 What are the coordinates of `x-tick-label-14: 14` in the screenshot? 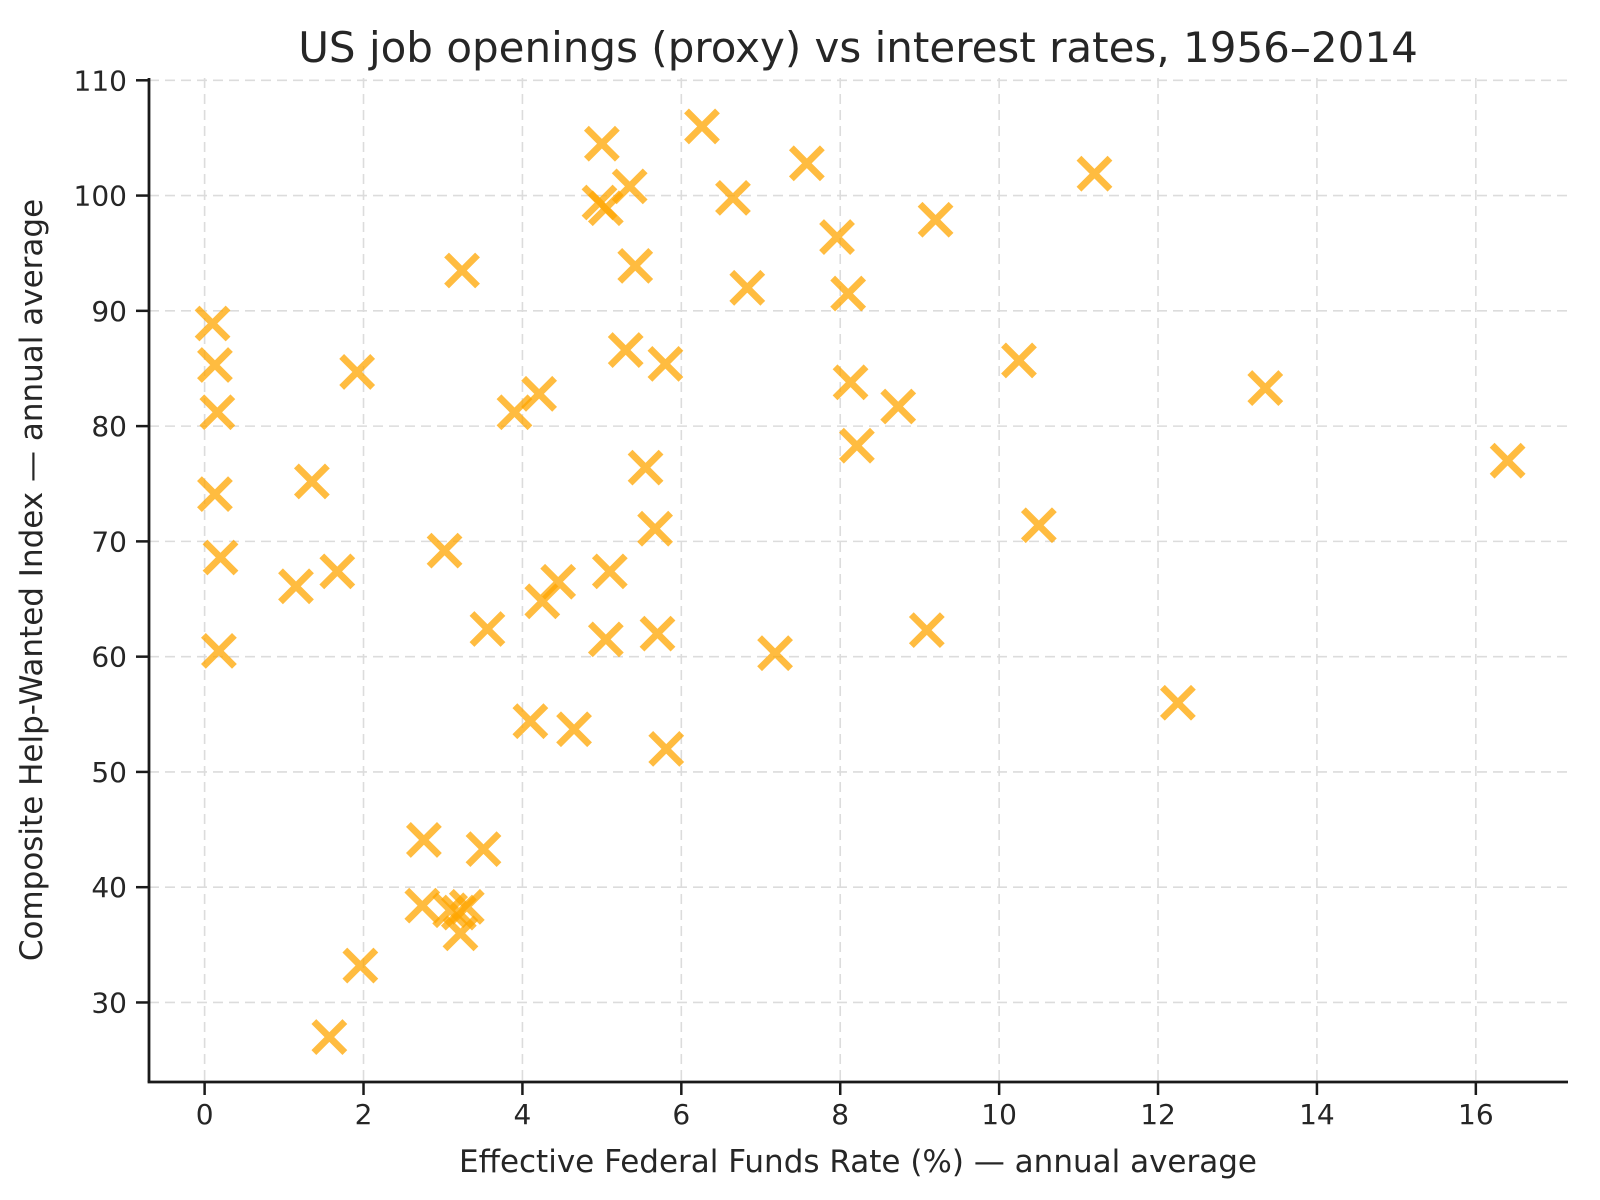 It's located at (1317, 1114).